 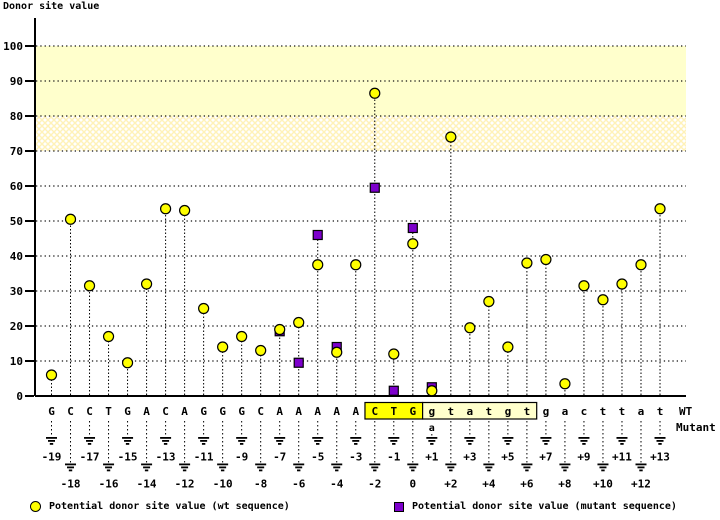 I want to click on sequence-letter-+4: t, so click(x=489, y=411).